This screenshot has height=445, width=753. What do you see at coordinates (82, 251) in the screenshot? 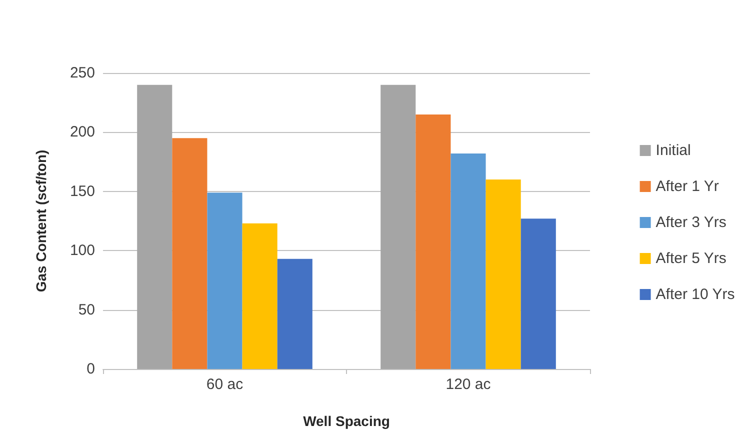
I see `y-tick-label: 100` at bounding box center [82, 251].